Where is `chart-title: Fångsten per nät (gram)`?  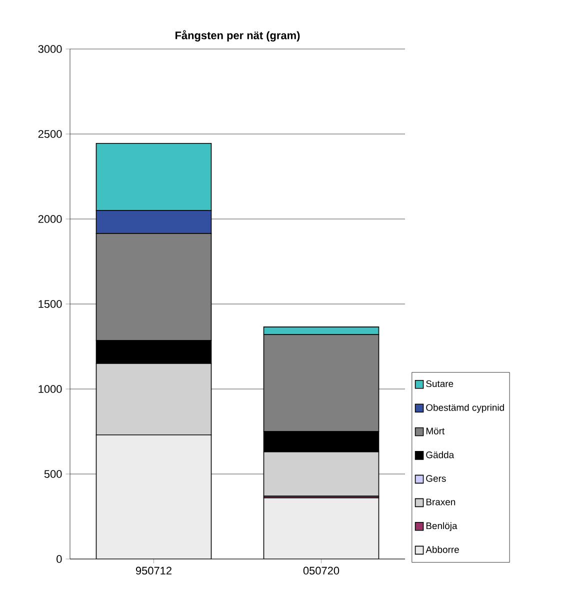 chart-title: Fångsten per nät (gram) is located at coordinates (238, 36).